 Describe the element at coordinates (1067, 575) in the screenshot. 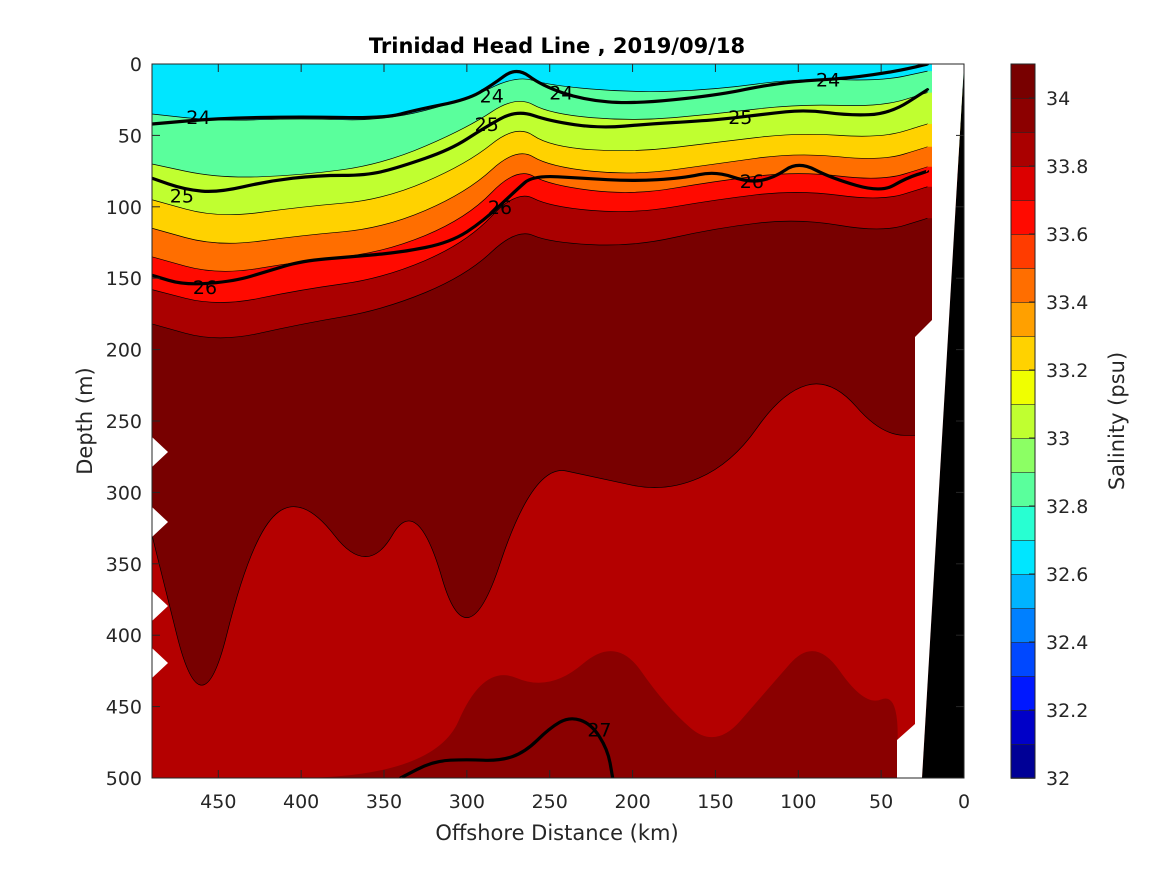

I see `colorbar-tick-label: 32.6` at that location.